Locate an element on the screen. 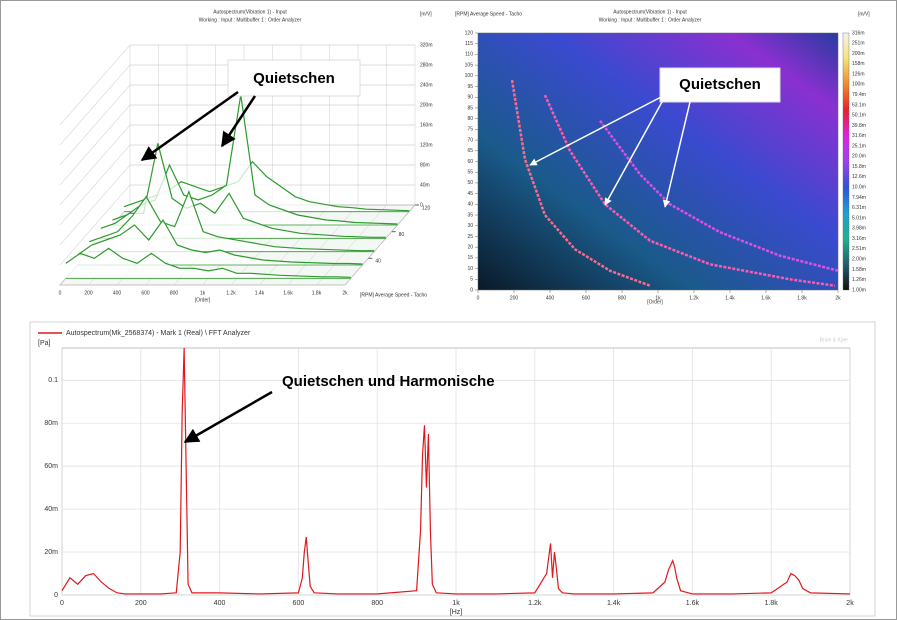 The width and height of the screenshot is (897, 620). depth-tick-label: 80 is located at coordinates (402, 235).